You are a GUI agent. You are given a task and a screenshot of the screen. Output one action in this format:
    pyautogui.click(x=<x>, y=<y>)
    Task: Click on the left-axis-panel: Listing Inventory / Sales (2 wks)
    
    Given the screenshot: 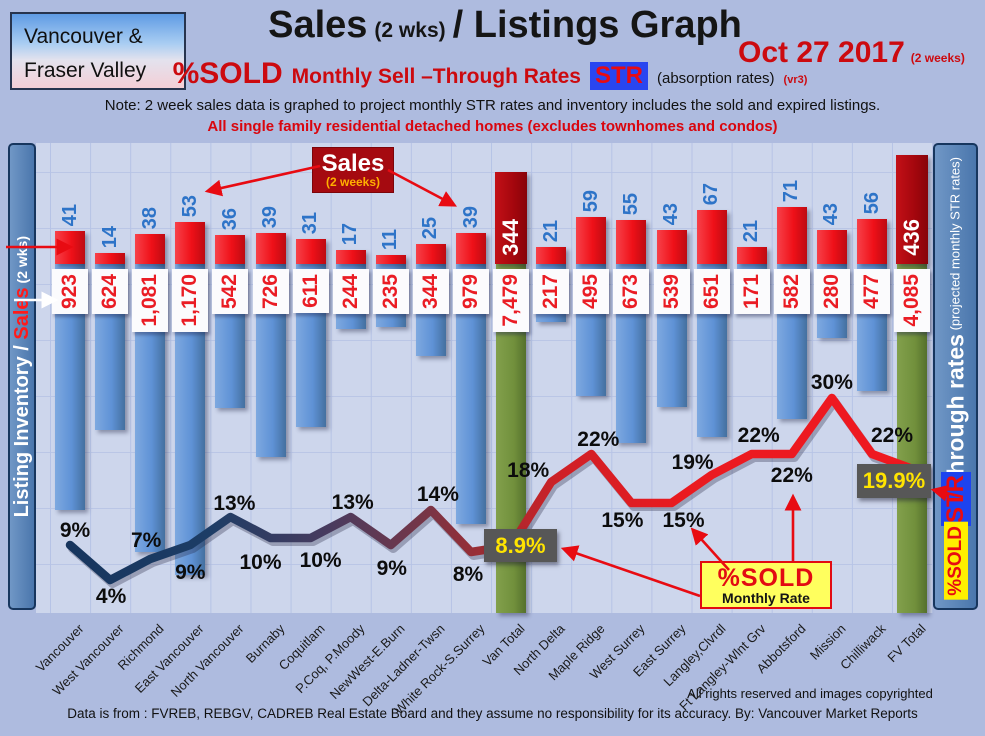 What is the action you would take?
    pyautogui.click(x=22, y=376)
    